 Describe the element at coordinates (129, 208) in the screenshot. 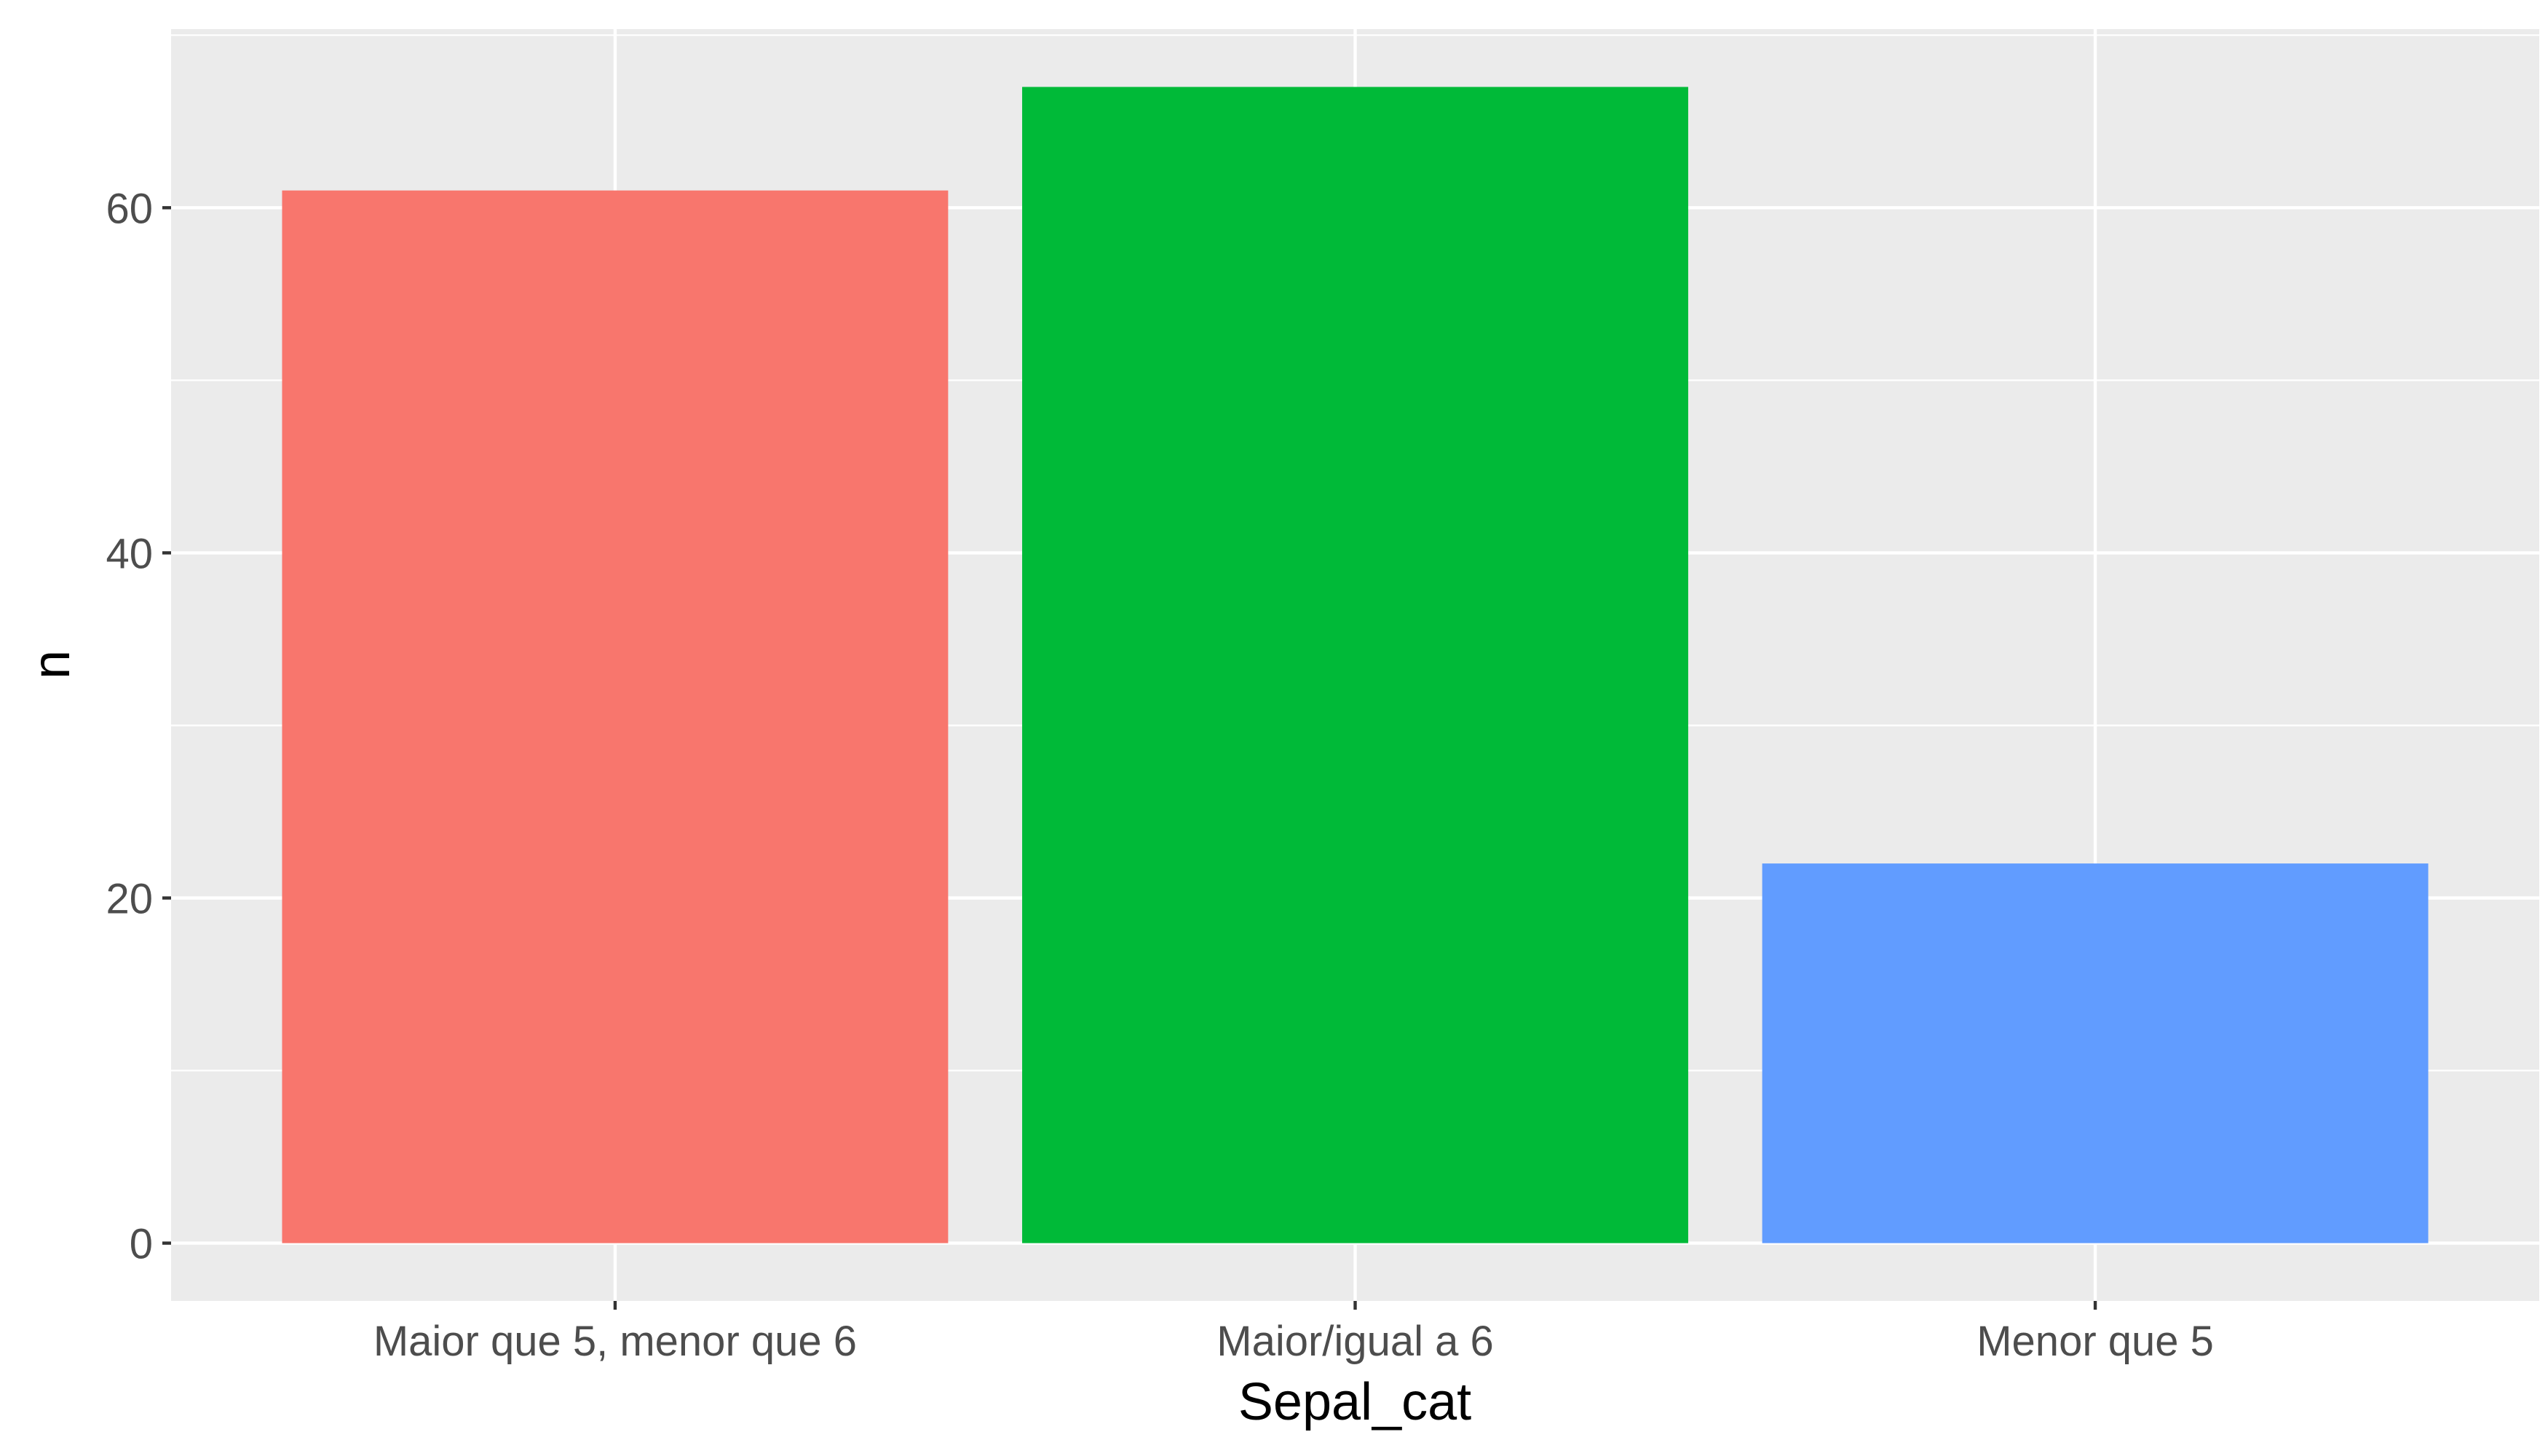

I see `y-tick-label: 60` at that location.